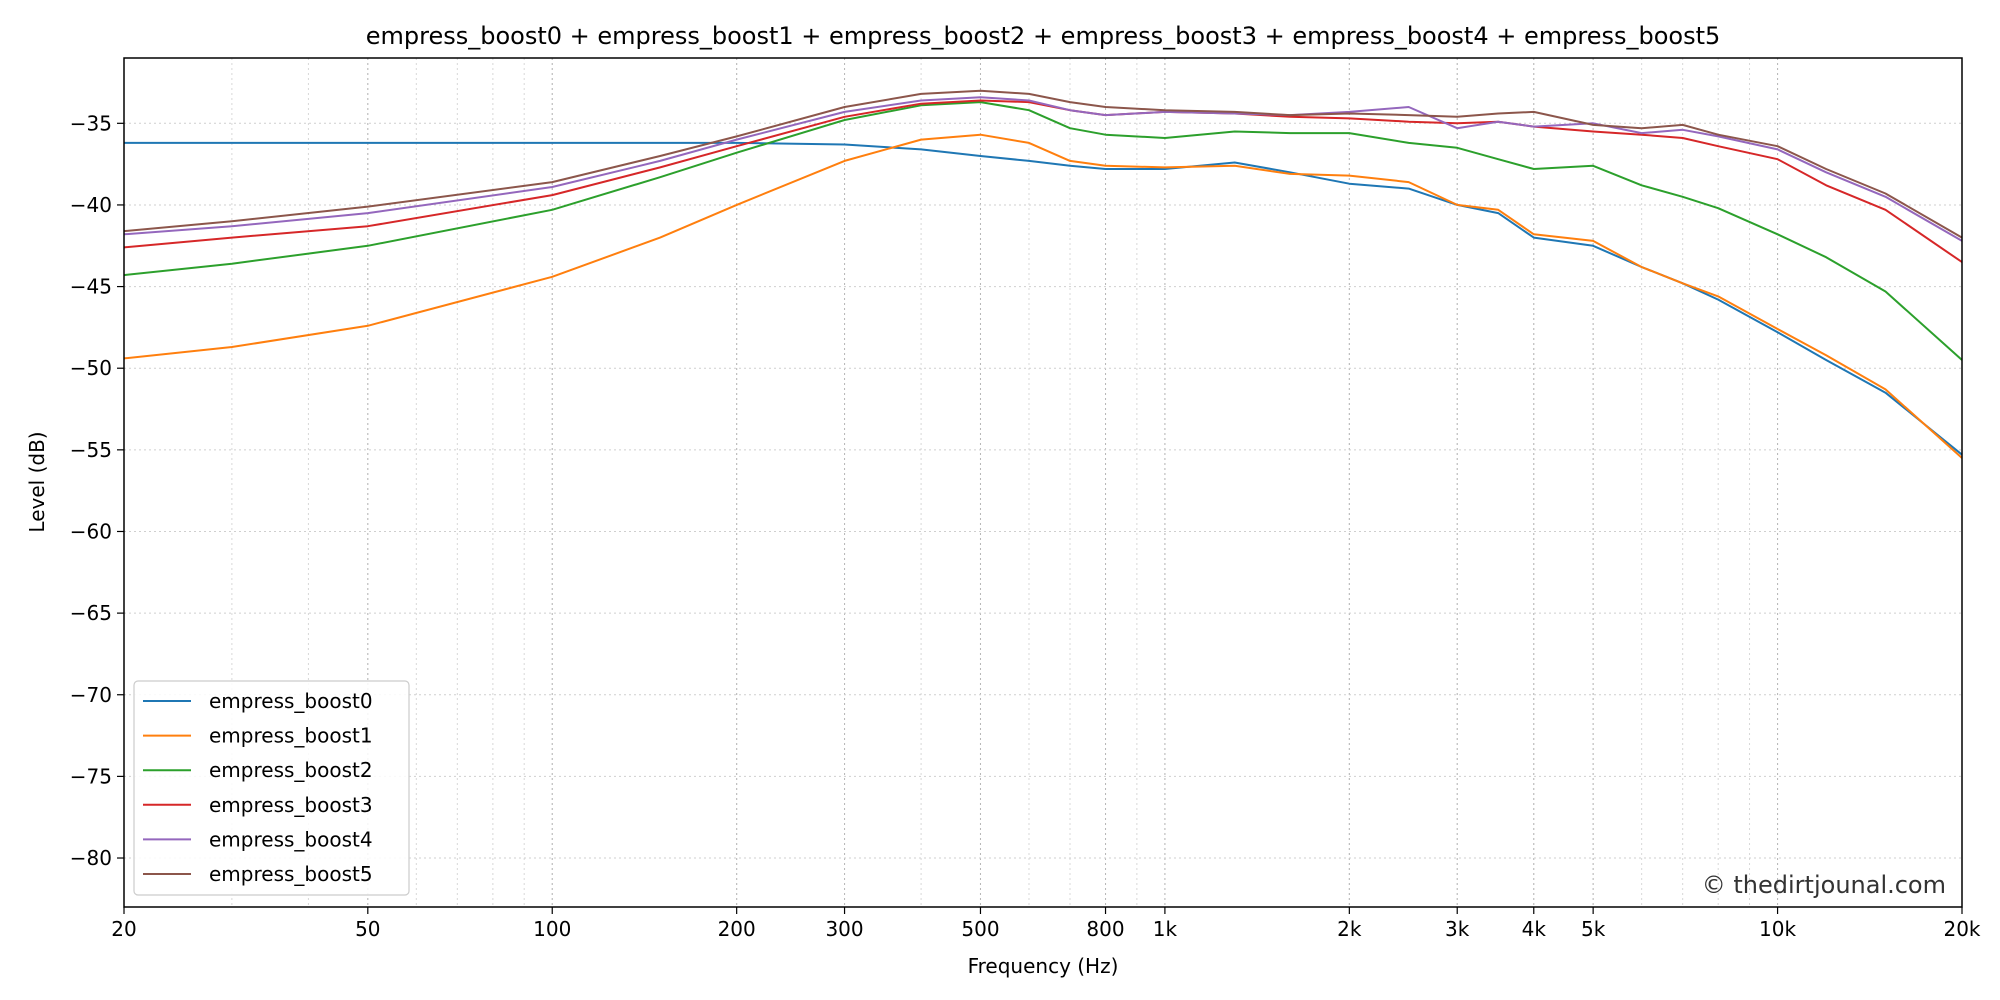 The height and width of the screenshot is (1000, 2000). Describe the element at coordinates (91, 776) in the screenshot. I see `y-tick-label: −75` at that location.